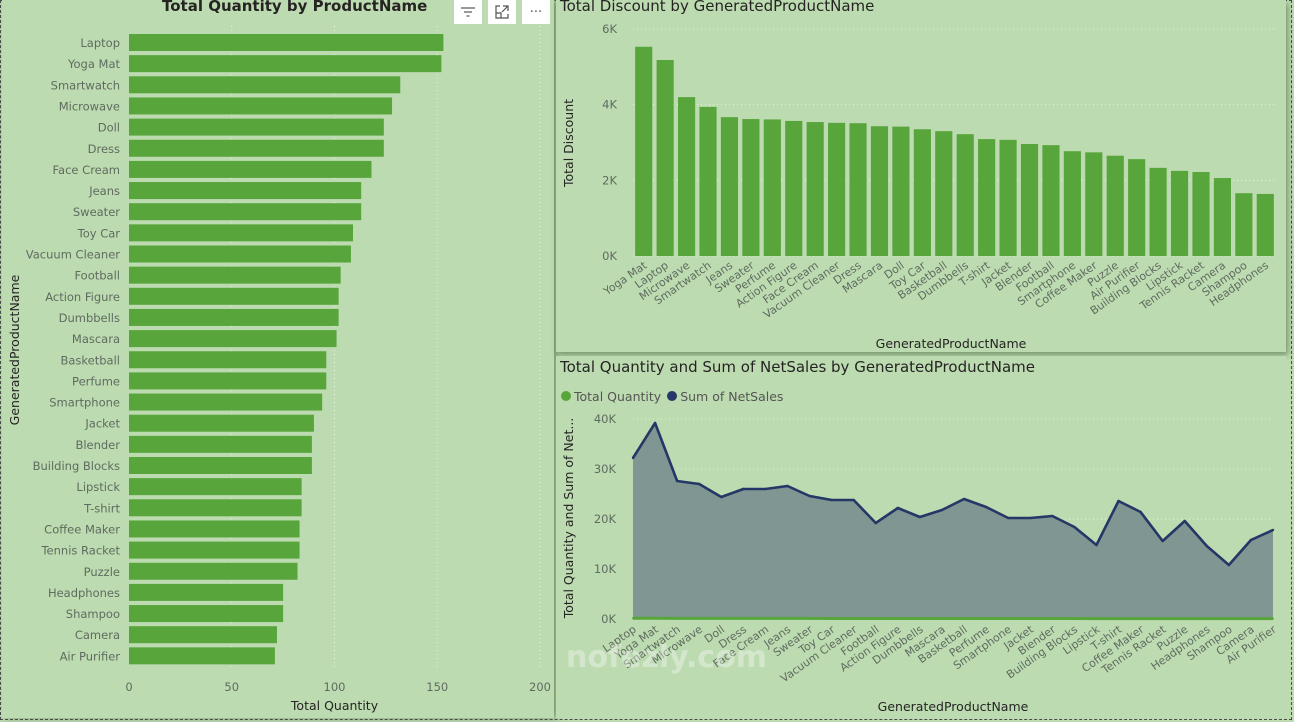 This screenshot has width=1294, height=722. What do you see at coordinates (609, 29) in the screenshot?
I see `y-tick-label: 6K` at bounding box center [609, 29].